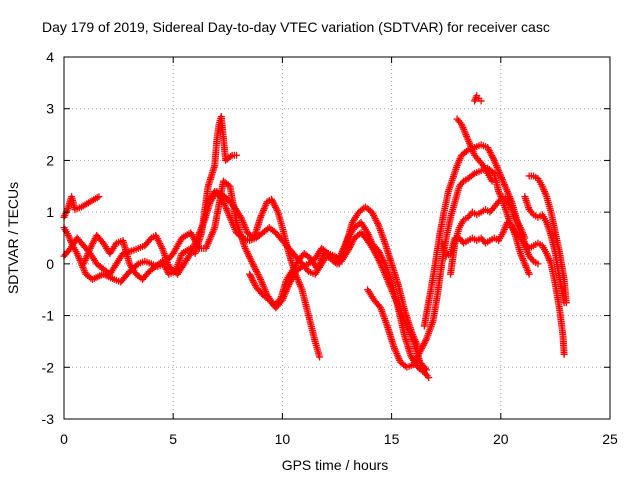 The image size is (640, 480). Describe the element at coordinates (283, 439) in the screenshot. I see `x-tick-label: 10` at that location.